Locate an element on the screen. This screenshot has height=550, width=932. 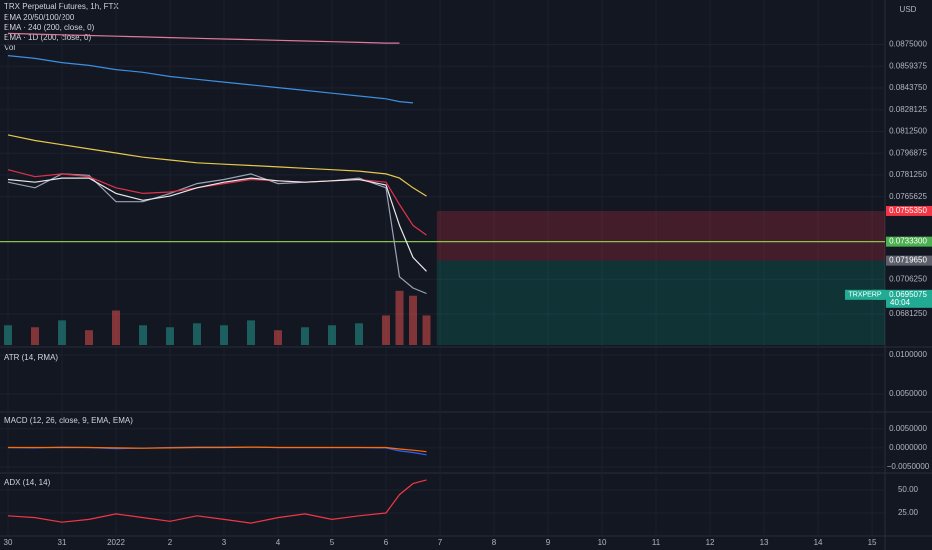
x-tick-label: 13 is located at coordinates (764, 542).